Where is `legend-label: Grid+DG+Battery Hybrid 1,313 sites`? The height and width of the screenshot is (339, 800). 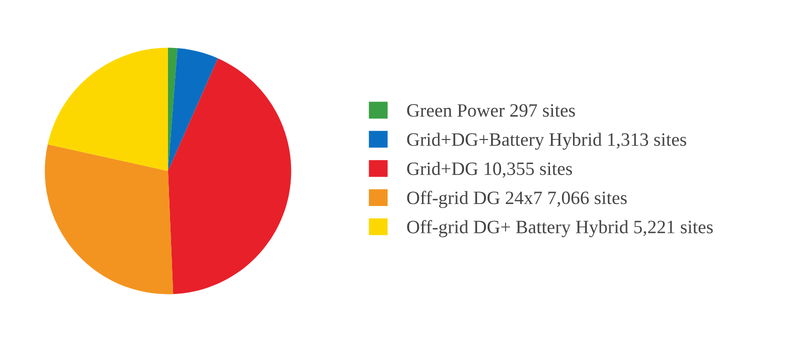 legend-label: Grid+DG+Battery Hybrid 1,313 sites is located at coordinates (546, 141).